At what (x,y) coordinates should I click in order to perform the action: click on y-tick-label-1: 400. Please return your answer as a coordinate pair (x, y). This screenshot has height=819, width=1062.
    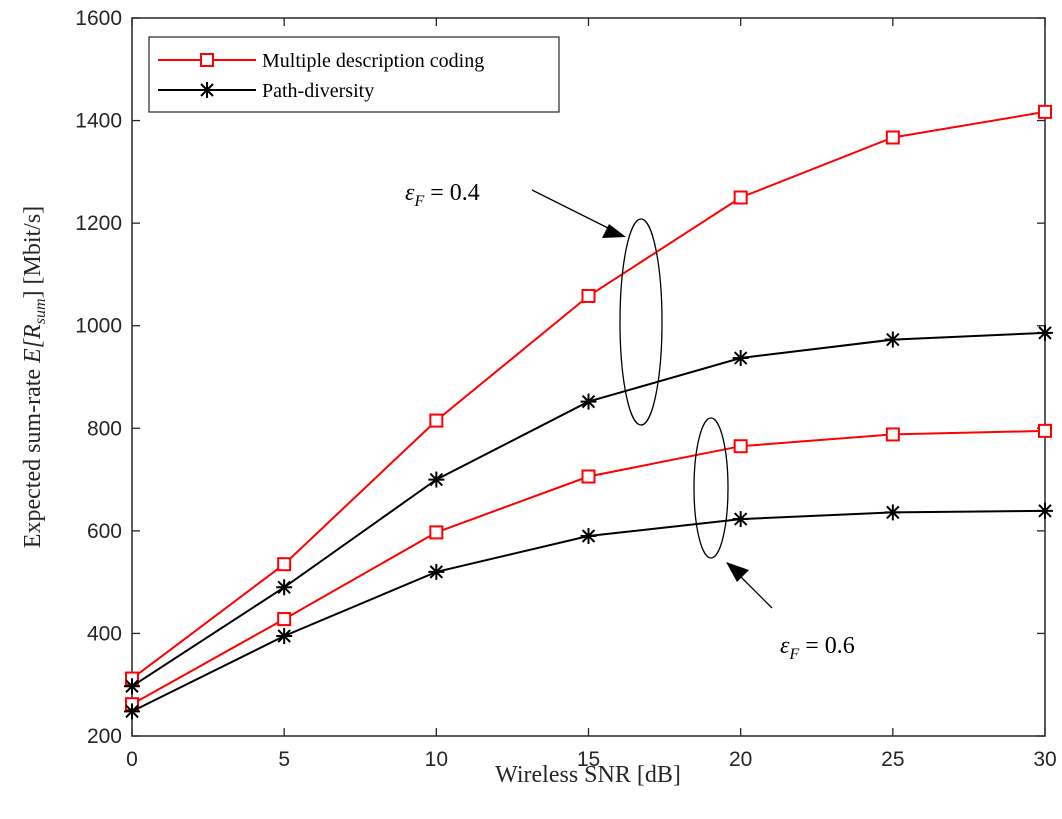
    Looking at the image, I should click on (104, 633).